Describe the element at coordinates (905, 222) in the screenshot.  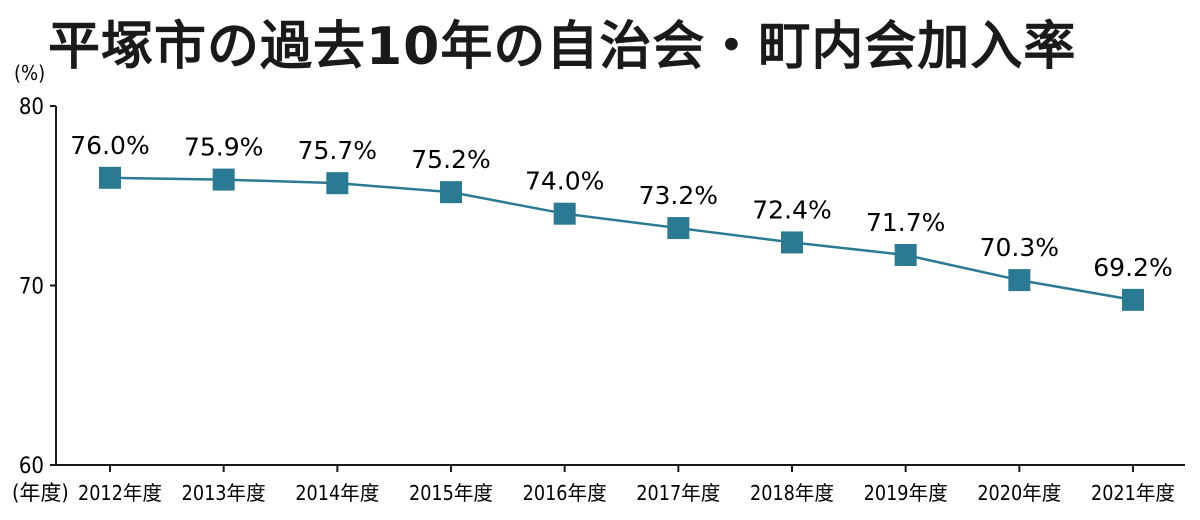
I see `data-label: 71.7%` at that location.